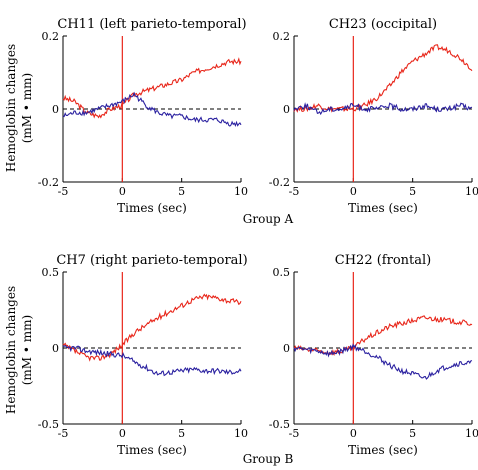 The image size is (478, 470). Describe the element at coordinates (268, 459) in the screenshot. I see `group-b-label: Group B` at that location.